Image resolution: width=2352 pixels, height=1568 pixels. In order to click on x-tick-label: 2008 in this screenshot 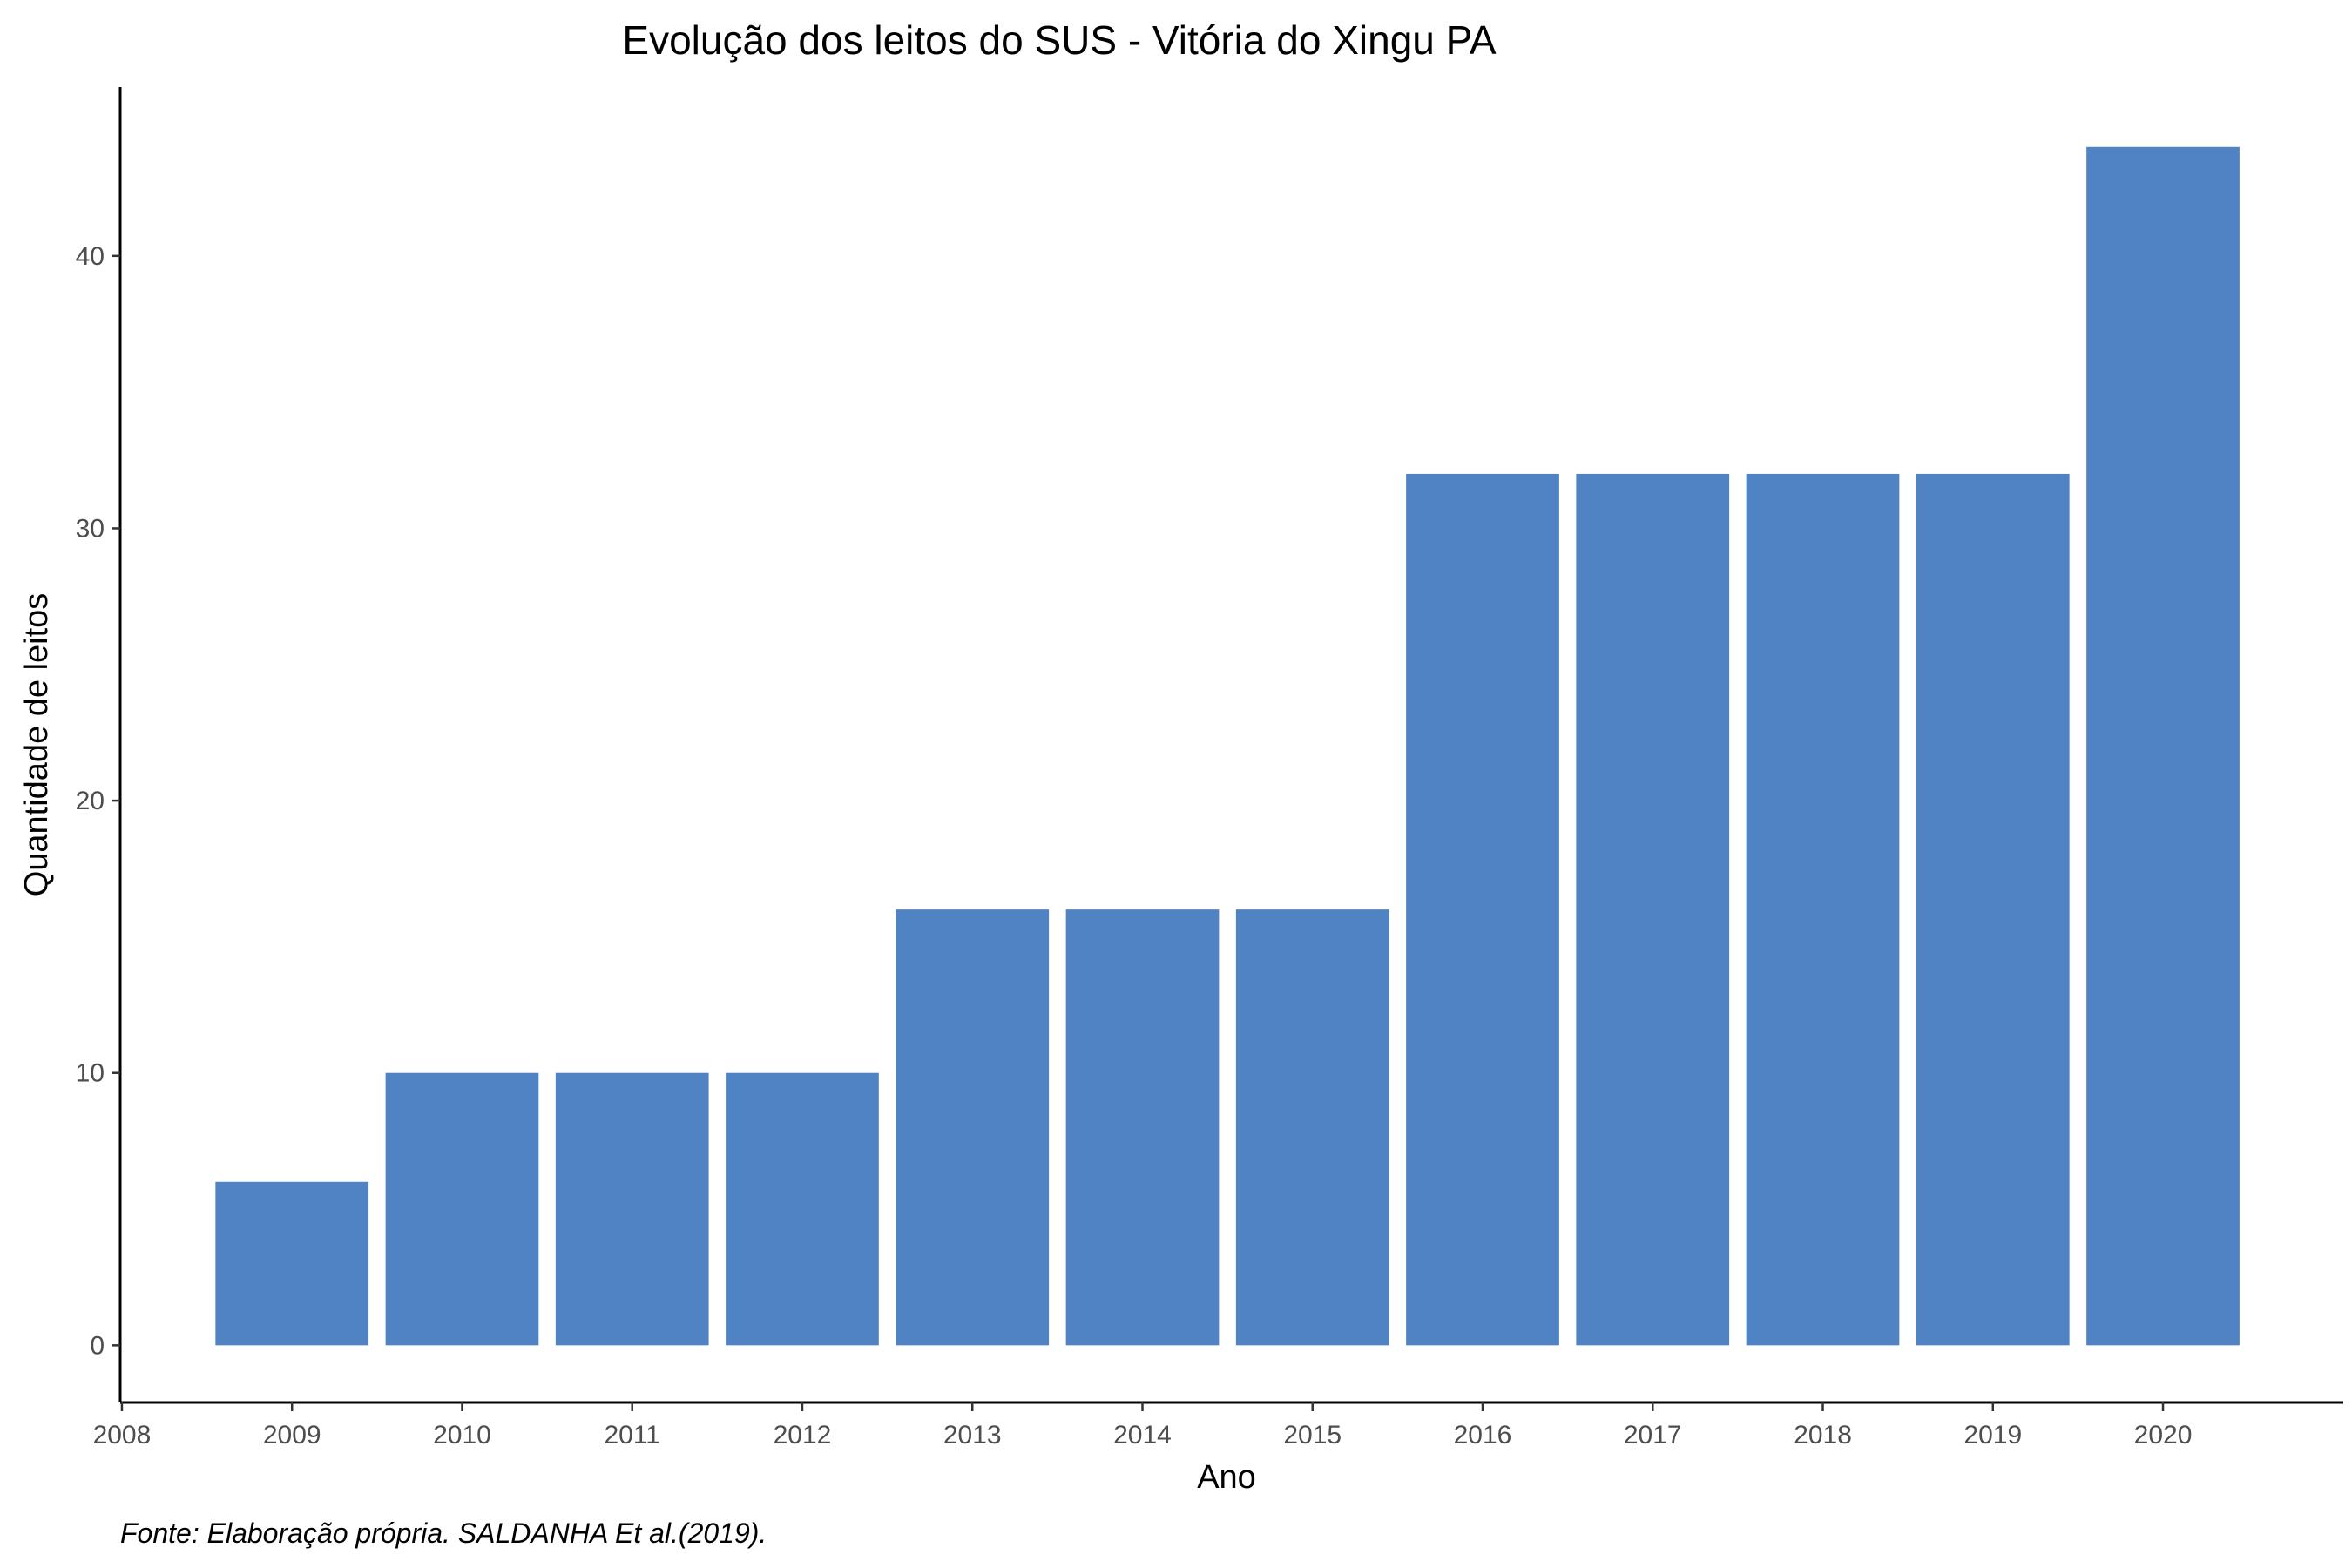, I will do `click(122, 1435)`.